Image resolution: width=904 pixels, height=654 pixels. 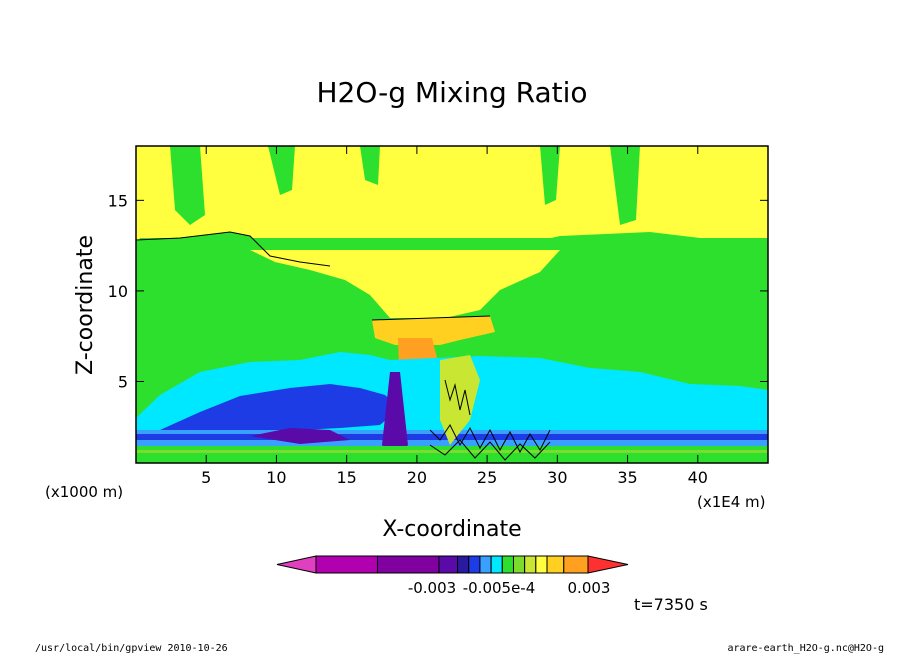 I want to click on x-tick-label: 25, so click(x=487, y=477).